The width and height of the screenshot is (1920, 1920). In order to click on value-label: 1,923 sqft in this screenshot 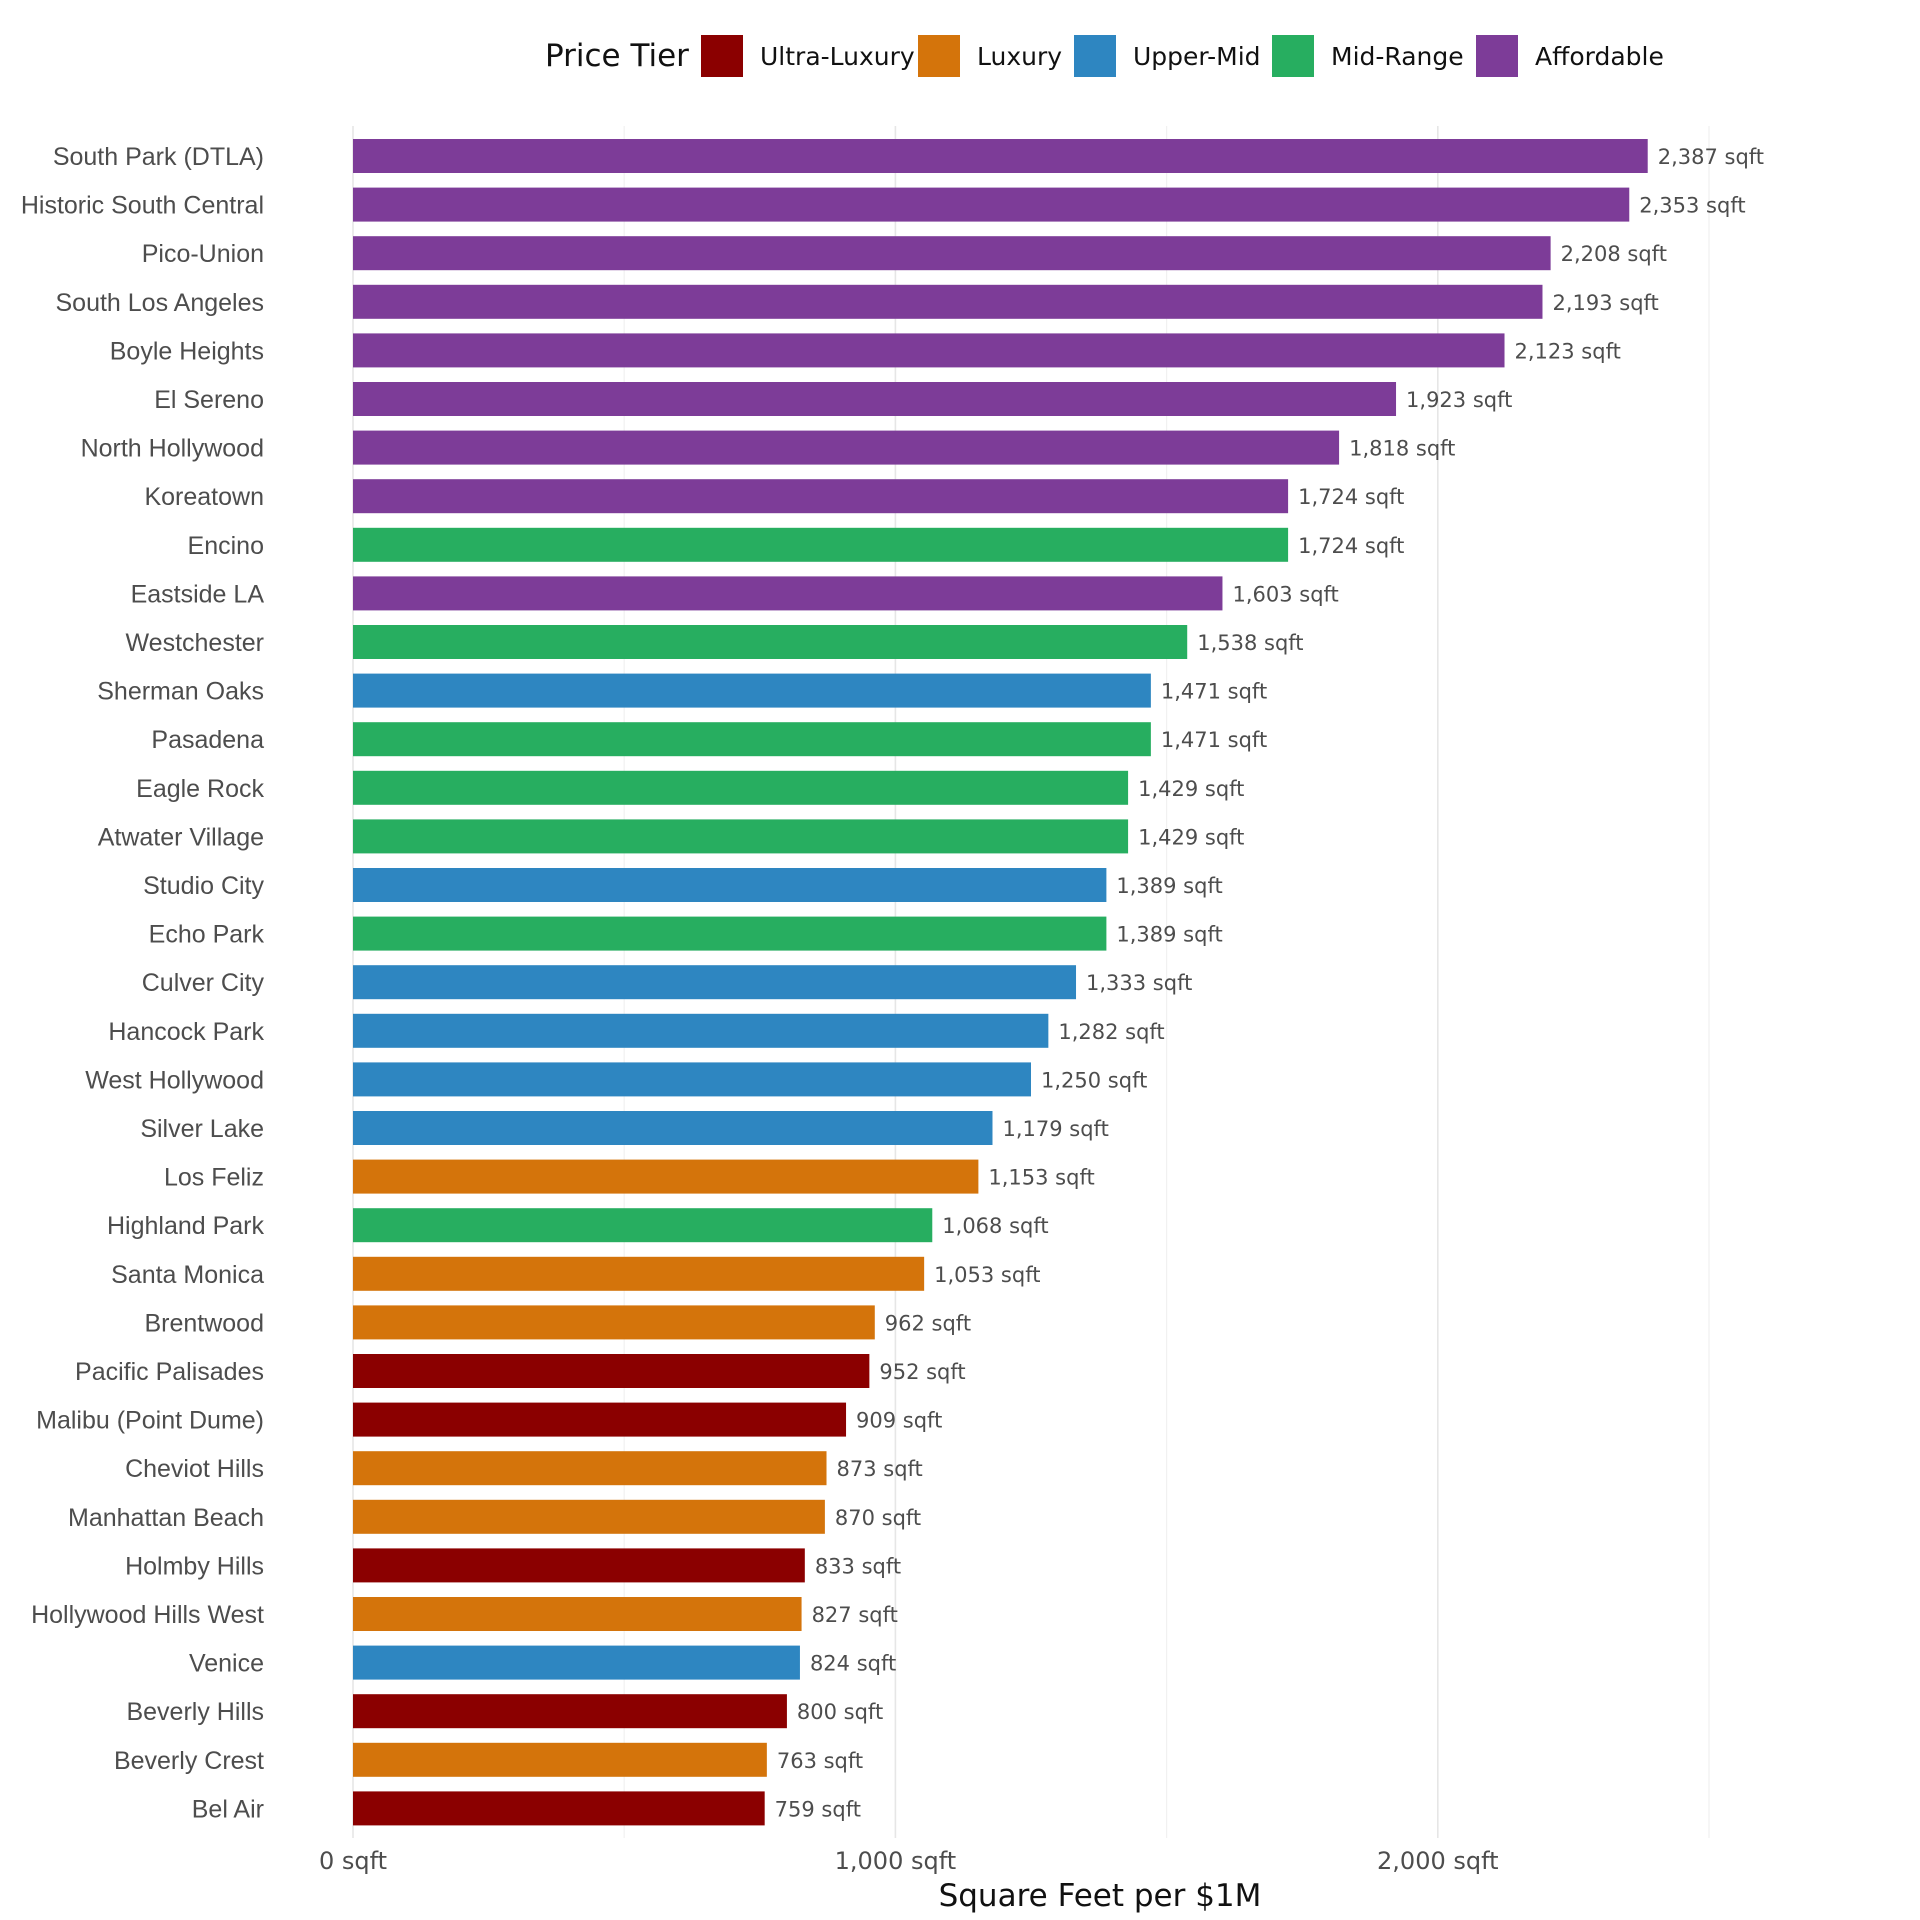, I will do `click(1459, 400)`.